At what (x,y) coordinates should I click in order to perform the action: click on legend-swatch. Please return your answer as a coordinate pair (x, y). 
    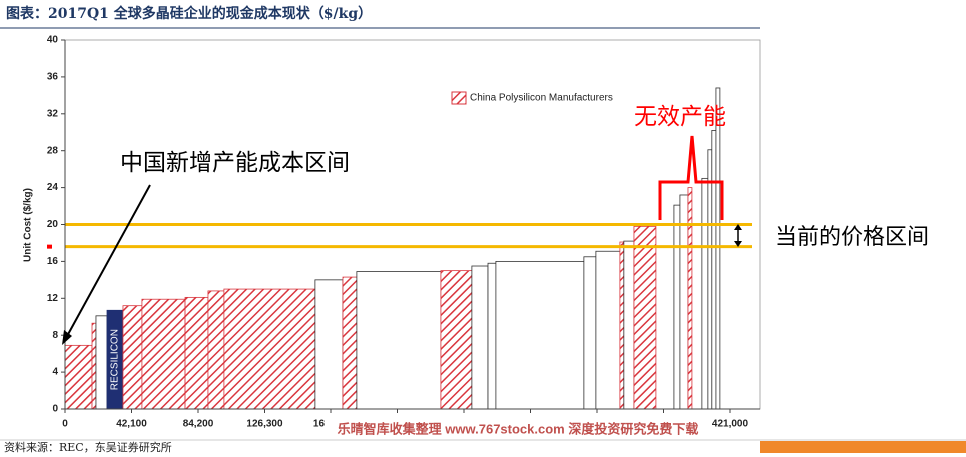
    Looking at the image, I should click on (459, 98).